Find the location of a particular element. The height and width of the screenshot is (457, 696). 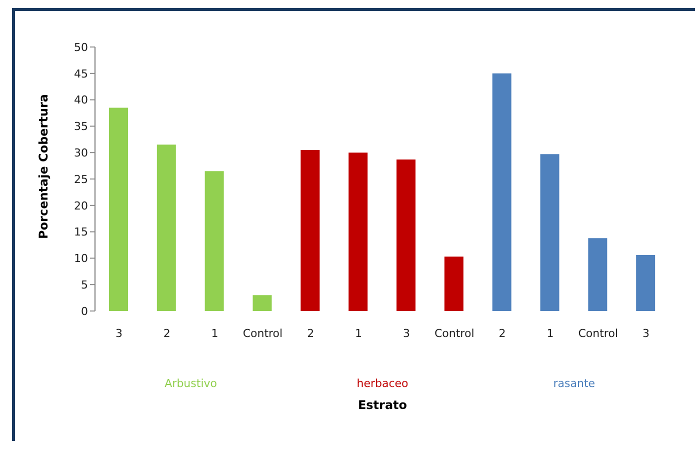

y-tick-label: 35 is located at coordinates (81, 127).